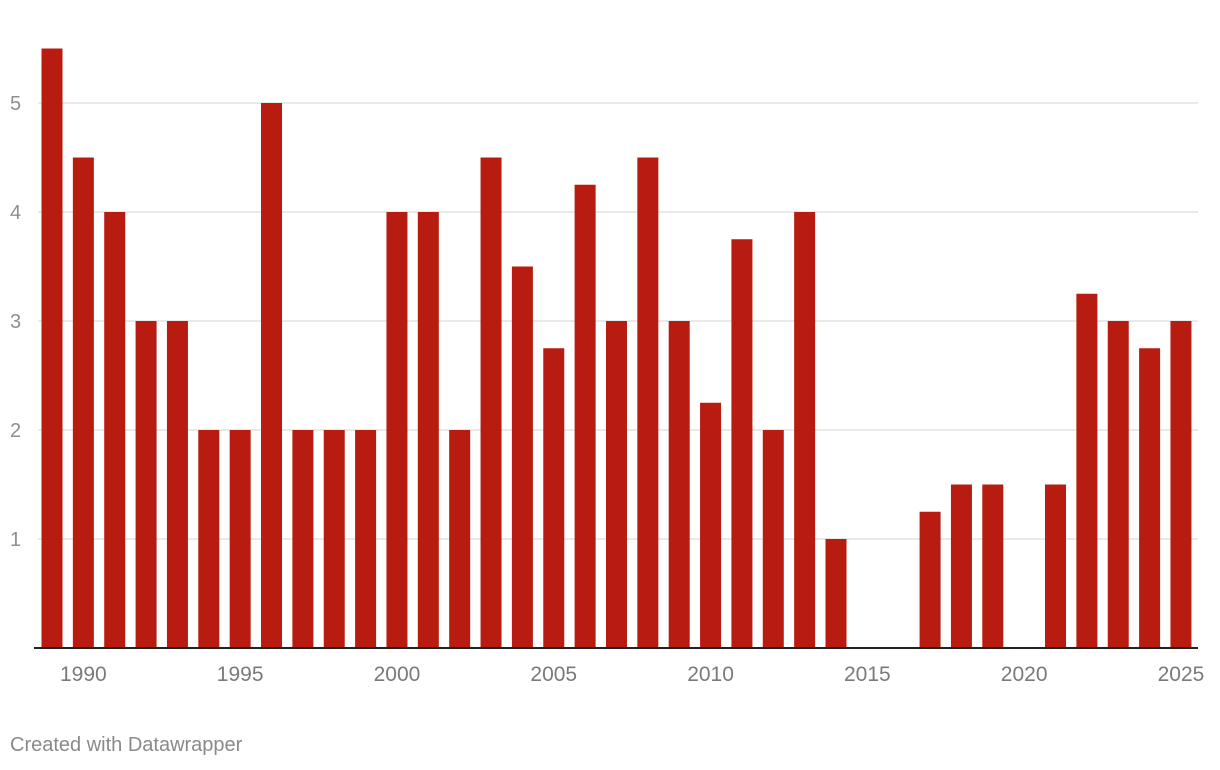 The height and width of the screenshot is (770, 1220). I want to click on bar-2023, so click(1118, 484).